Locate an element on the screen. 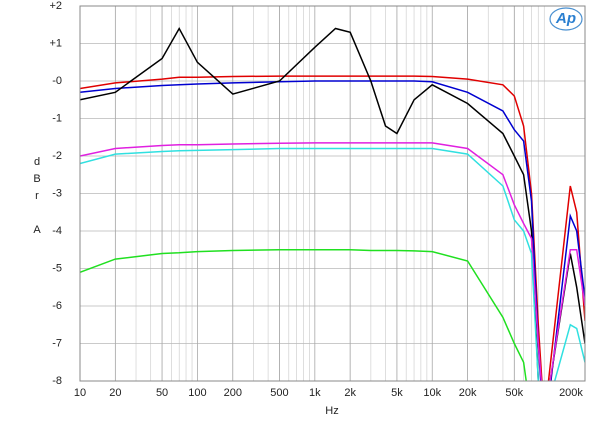  x-tick-label: 5k is located at coordinates (397, 393).